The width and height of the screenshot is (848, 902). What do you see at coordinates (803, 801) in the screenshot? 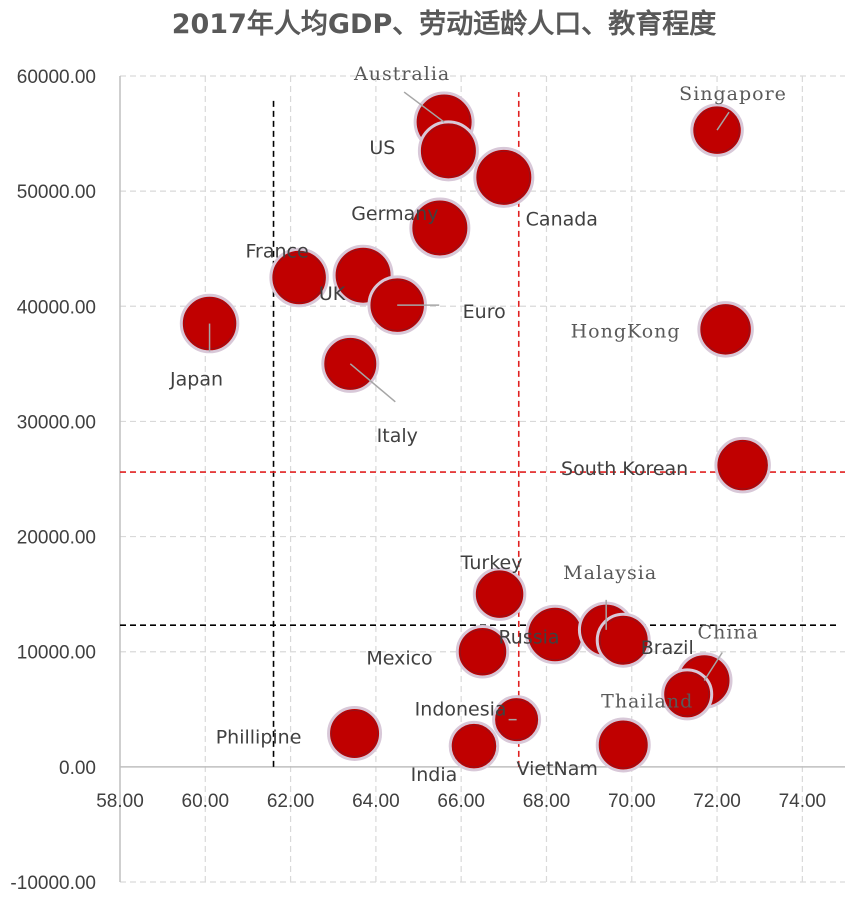
I see `x-tick-label: 74.00` at bounding box center [803, 801].